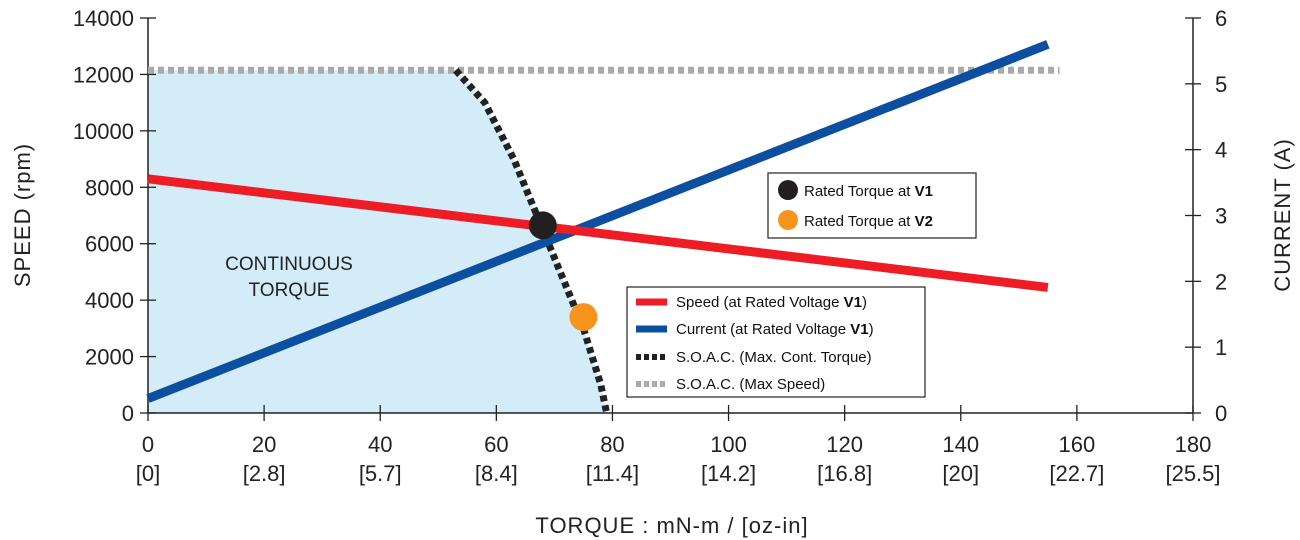  What do you see at coordinates (109, 357) in the screenshot?
I see `y-tick-label: 2000` at bounding box center [109, 357].